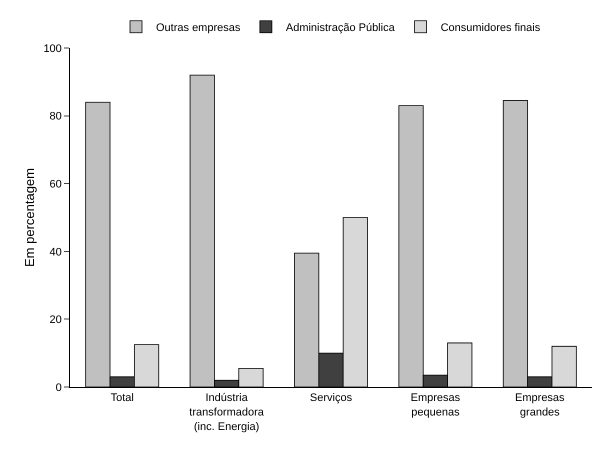 The image size is (612, 457). What do you see at coordinates (56, 116) in the screenshot?
I see `y-tick-label: 80` at bounding box center [56, 116].